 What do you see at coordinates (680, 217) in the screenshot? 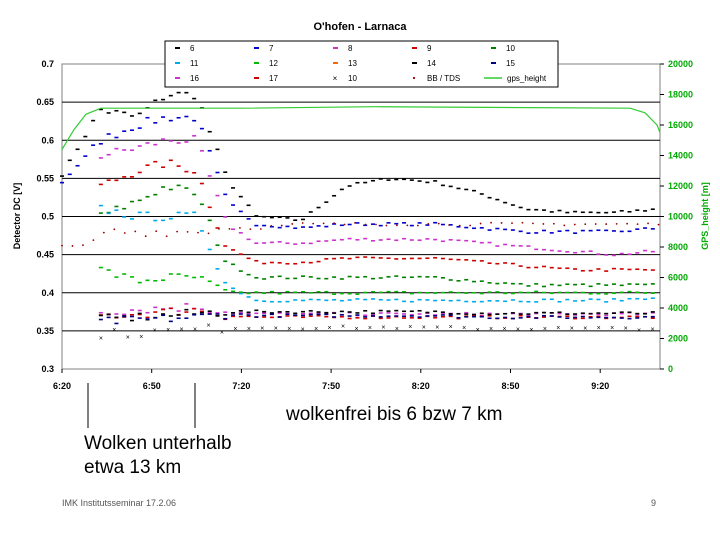
I see `y2-tick-label: 10000` at bounding box center [680, 217].